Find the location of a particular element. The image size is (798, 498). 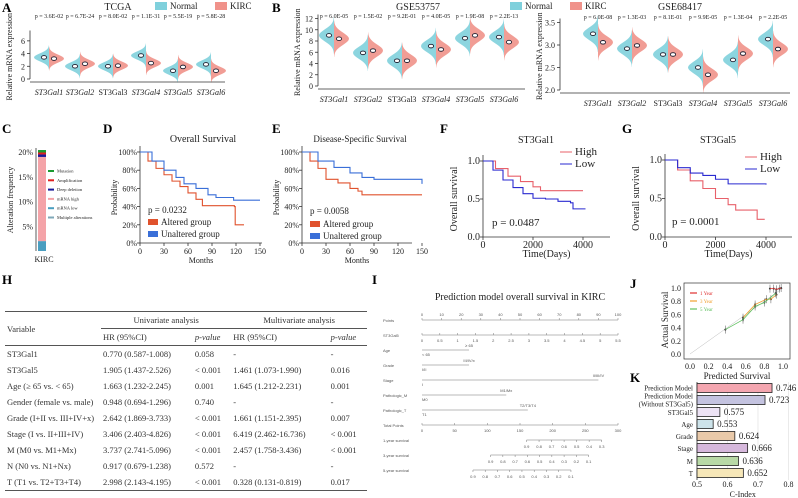

scale-tick-label: 0.5 is located at coordinates (577, 446).